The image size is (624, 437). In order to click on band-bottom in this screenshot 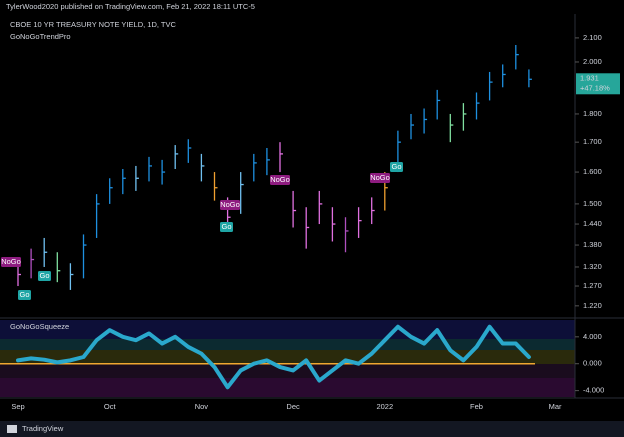, I will do `click(287, 387)`.